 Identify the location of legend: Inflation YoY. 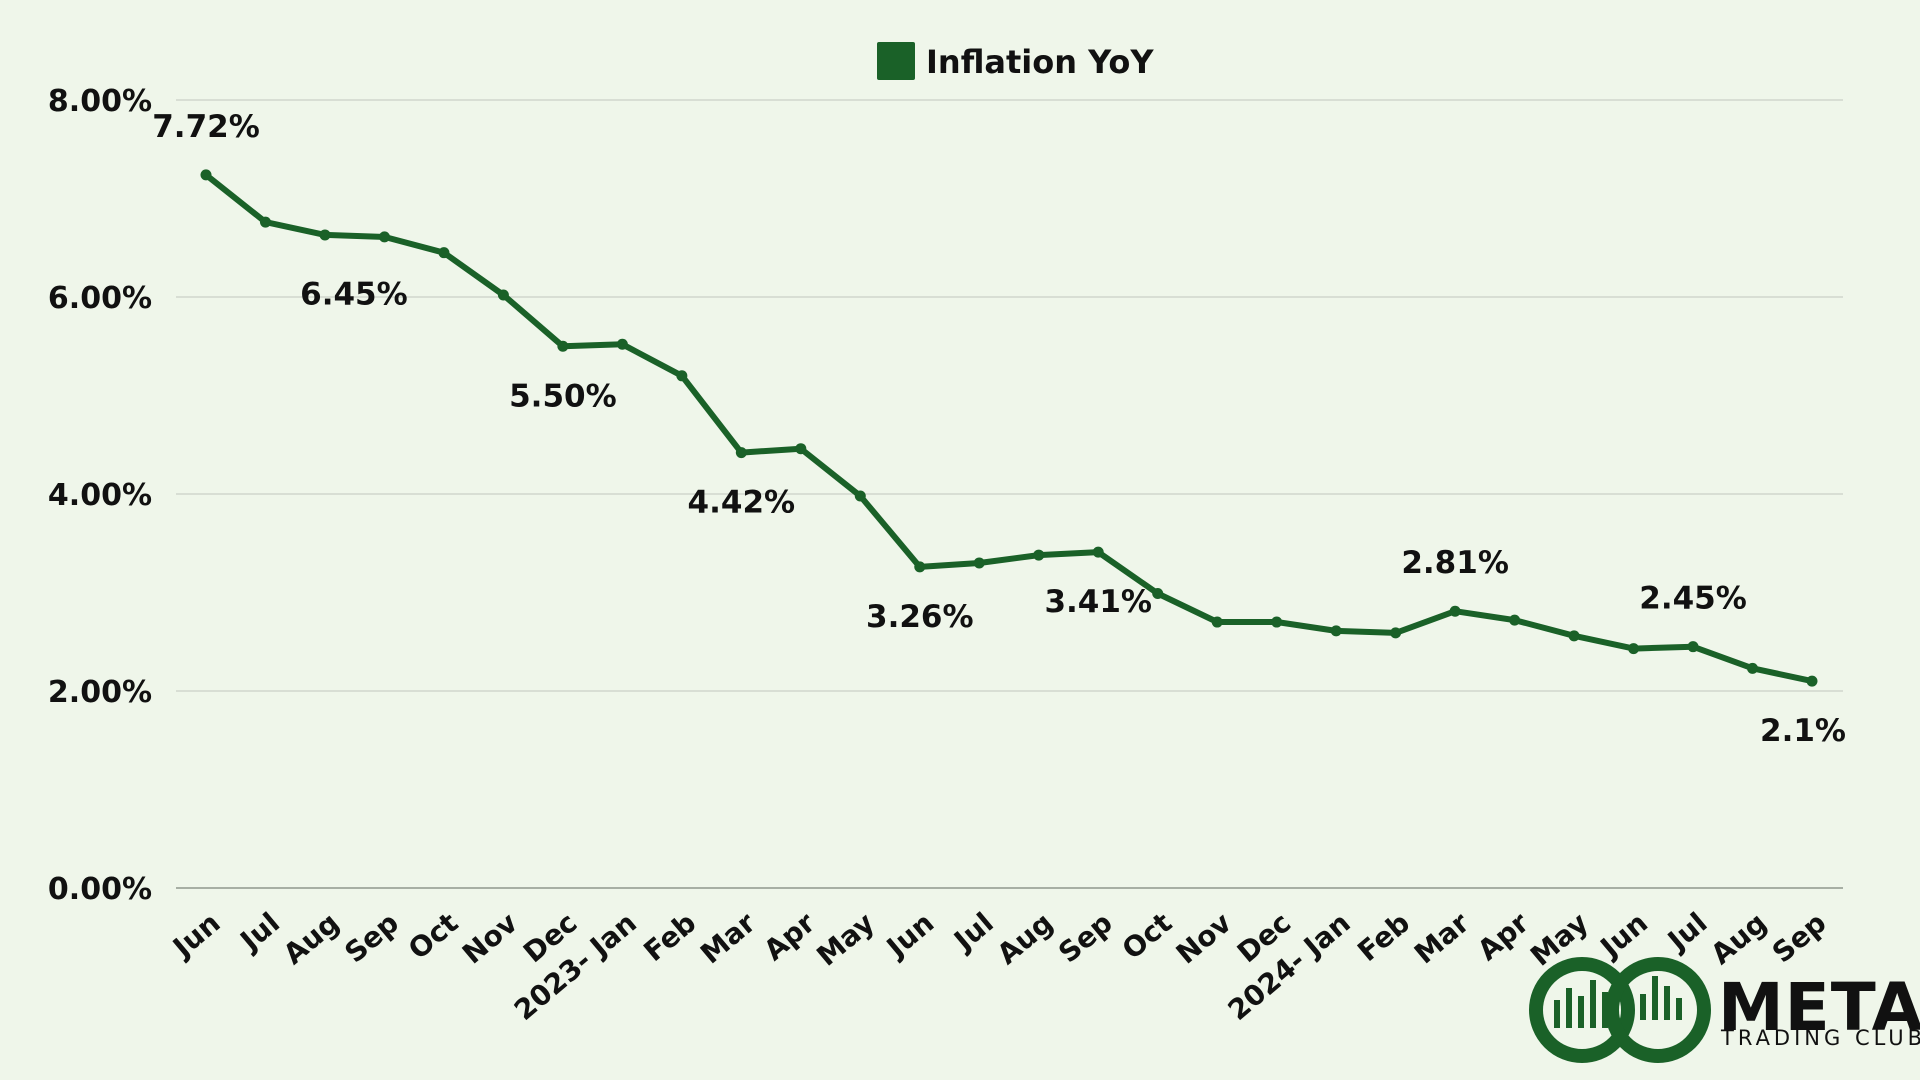
(1015, 61).